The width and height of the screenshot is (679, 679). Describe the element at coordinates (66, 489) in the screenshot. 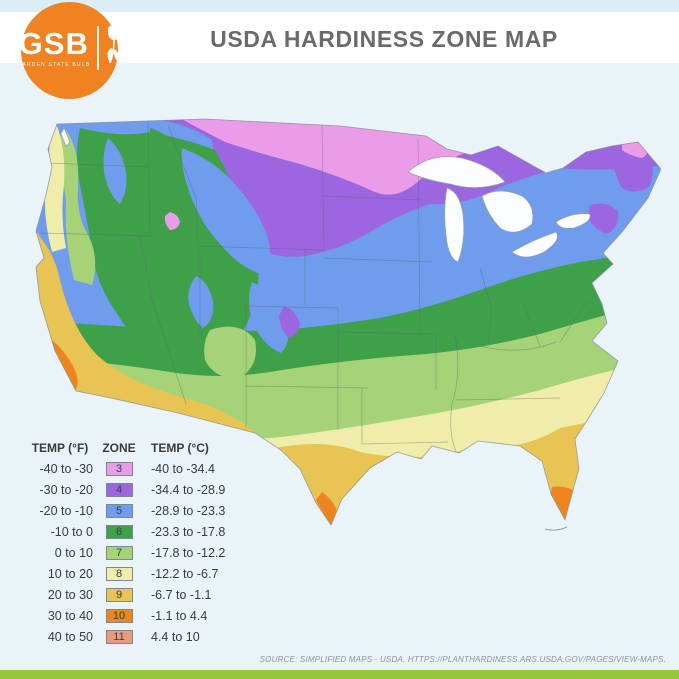

I see `temp-f-range: -30 to -20` at that location.